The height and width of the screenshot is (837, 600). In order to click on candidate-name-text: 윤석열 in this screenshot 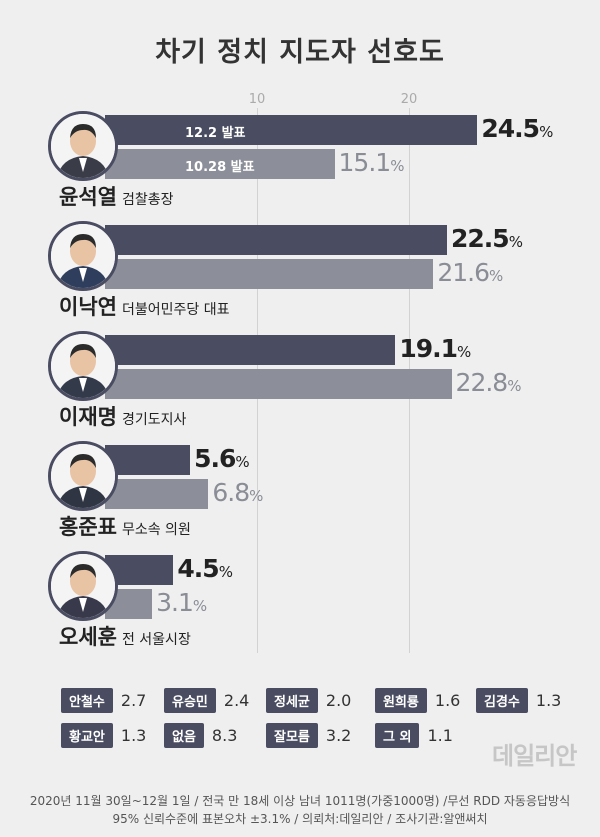, I will do `click(88, 197)`.